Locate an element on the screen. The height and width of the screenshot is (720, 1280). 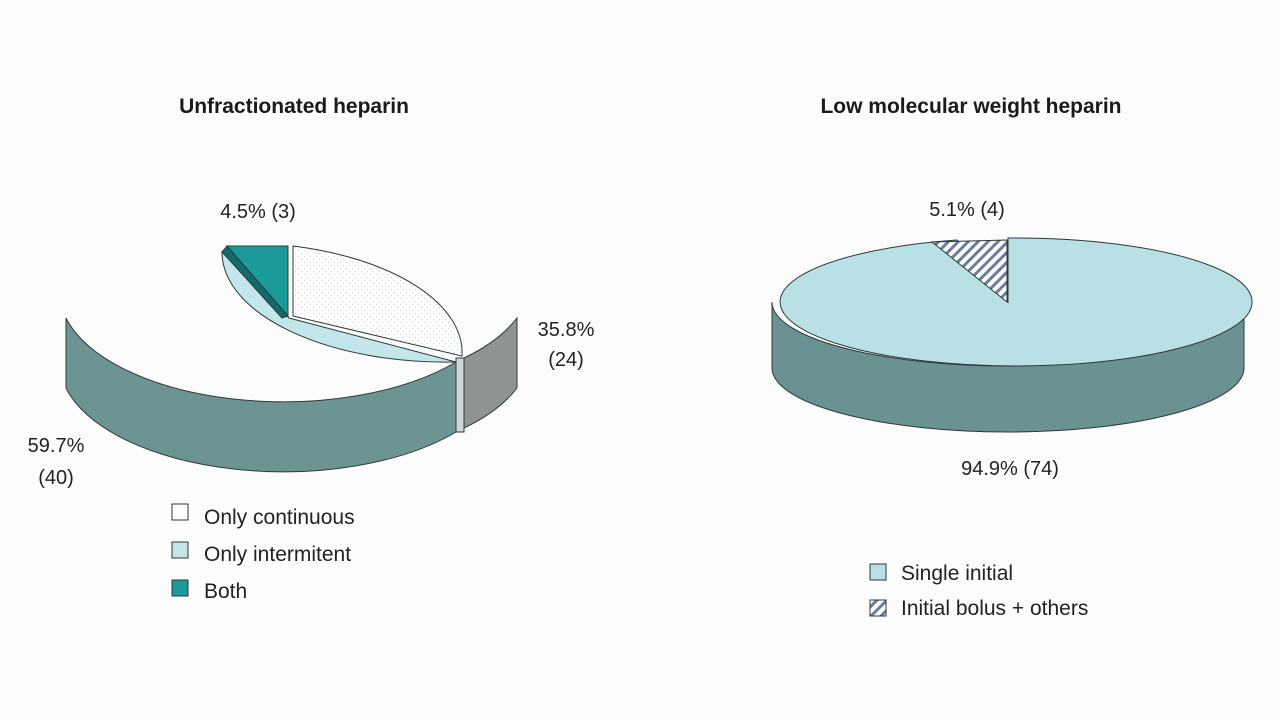
data-label-only-intermittent: 59.7% is located at coordinates (56, 446).